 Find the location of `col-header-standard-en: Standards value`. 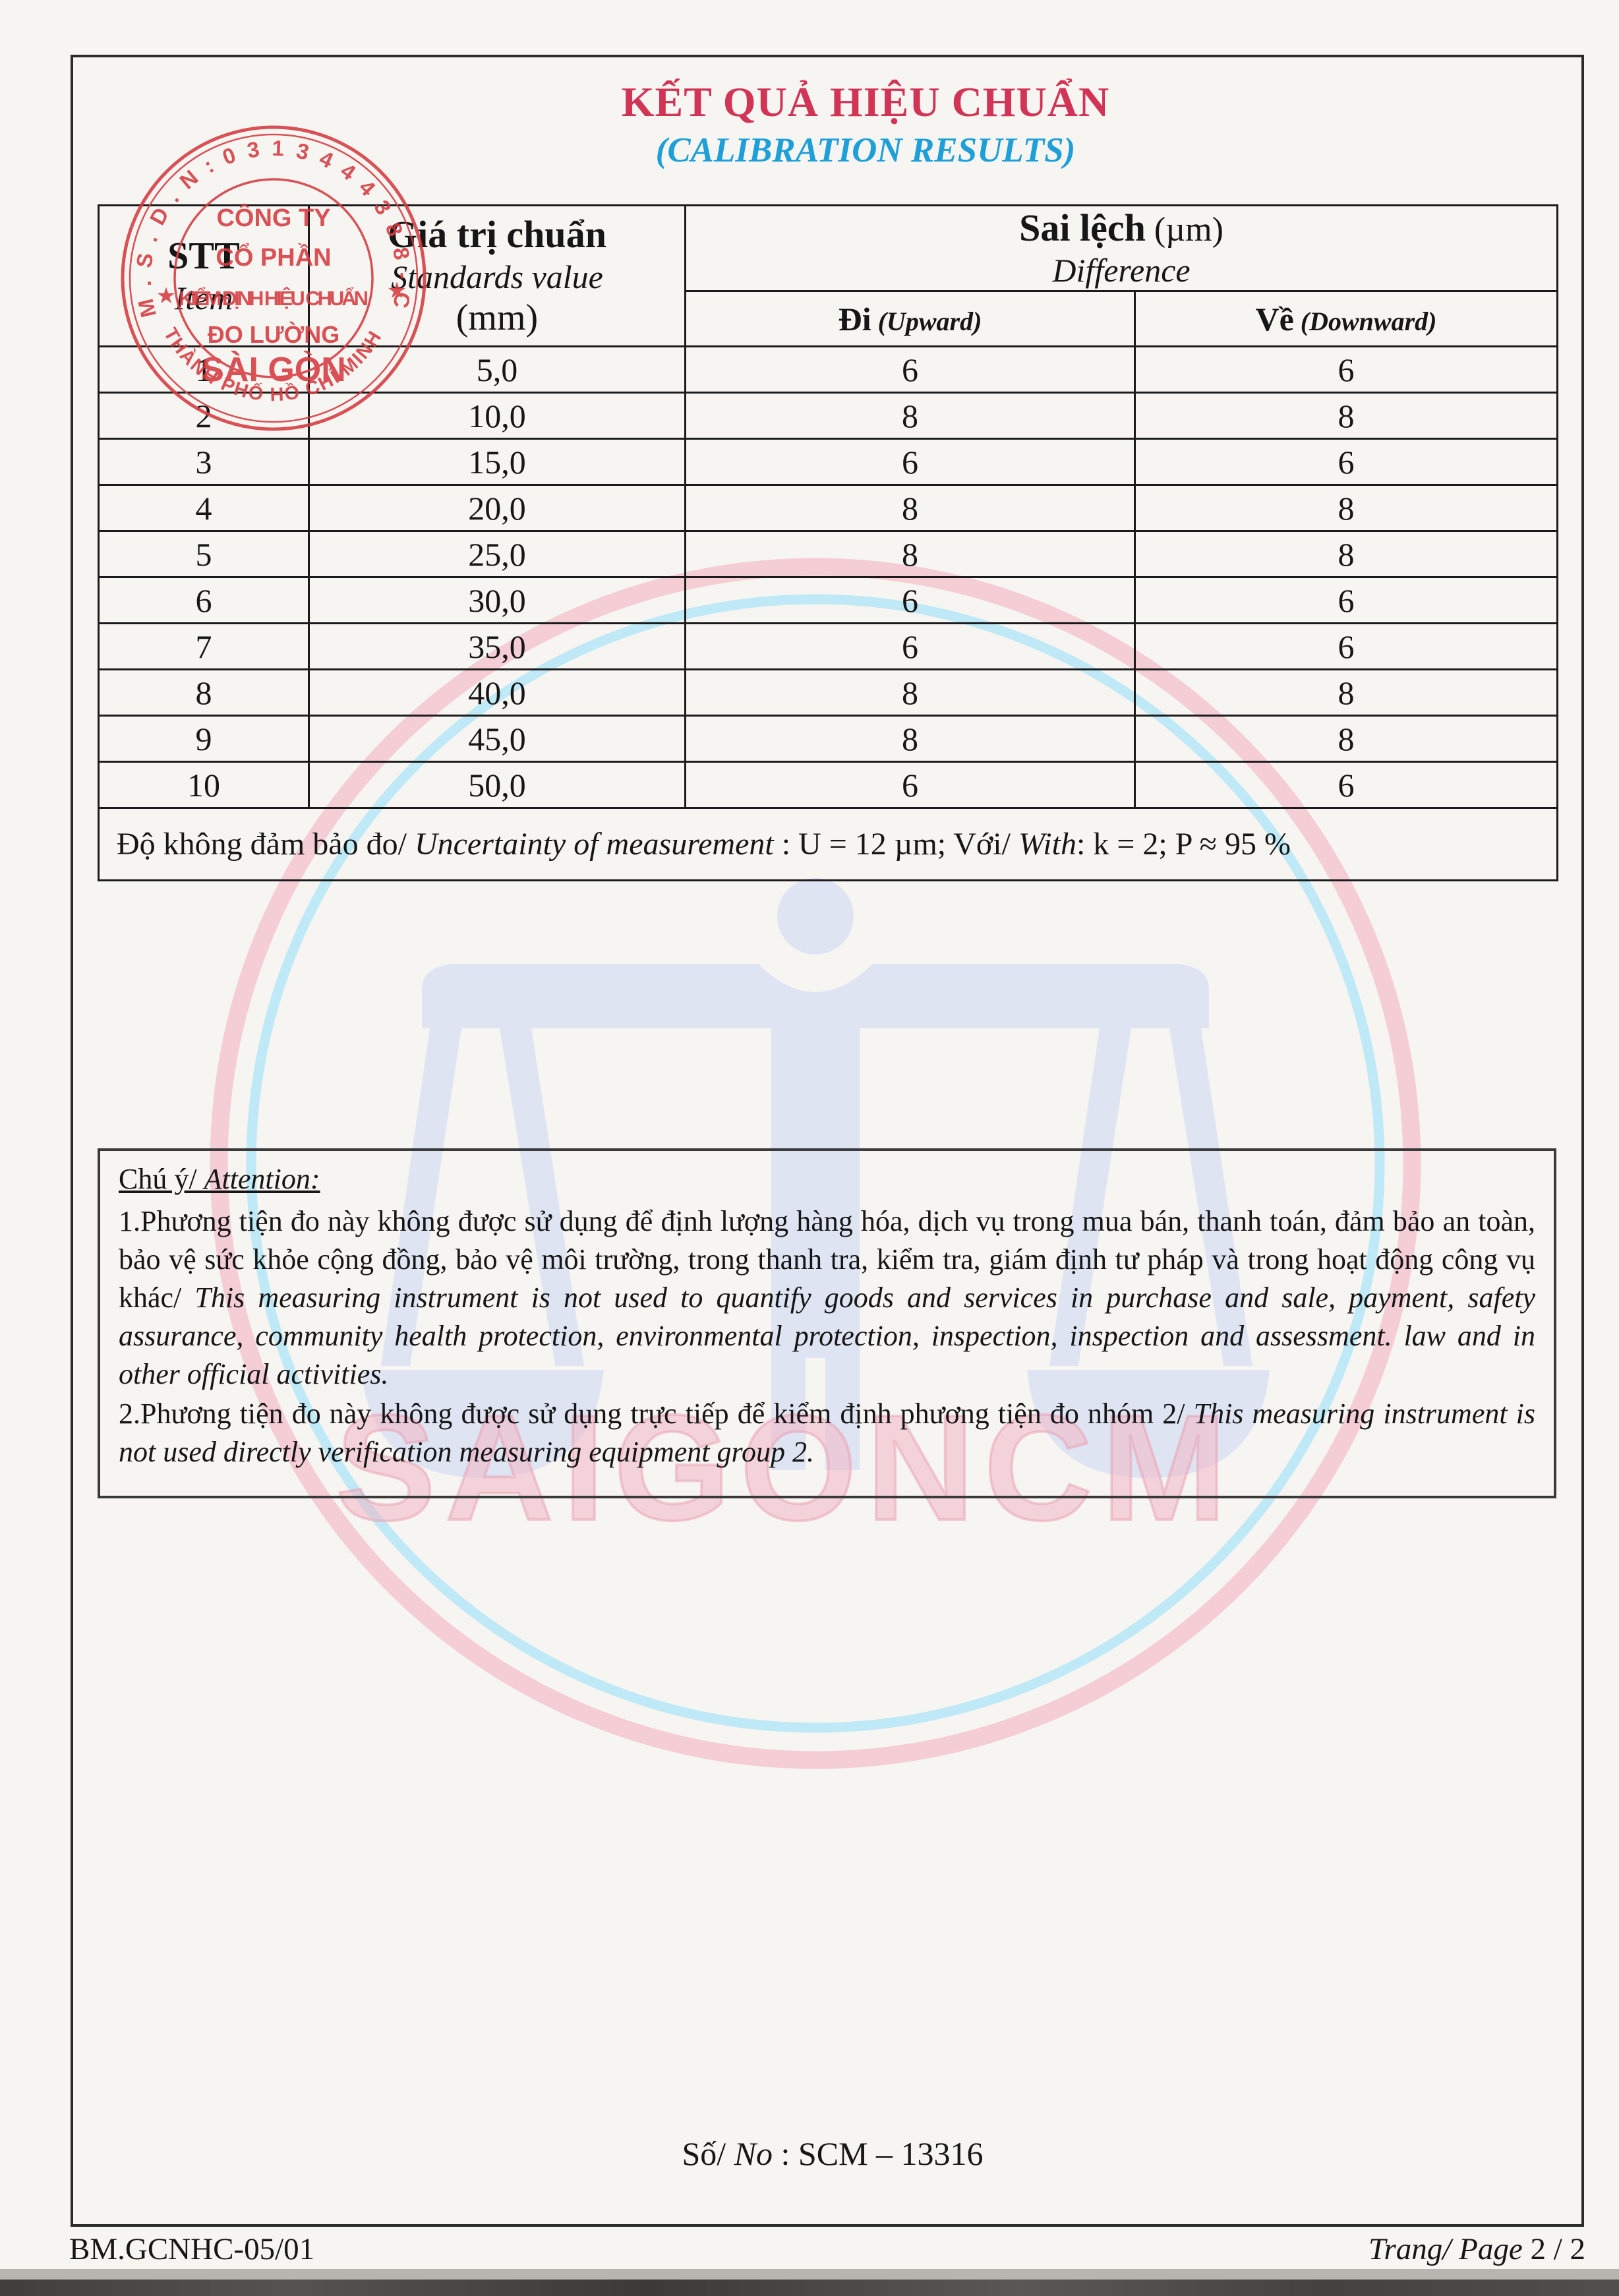

col-header-standard-en: Standards value is located at coordinates (497, 276).